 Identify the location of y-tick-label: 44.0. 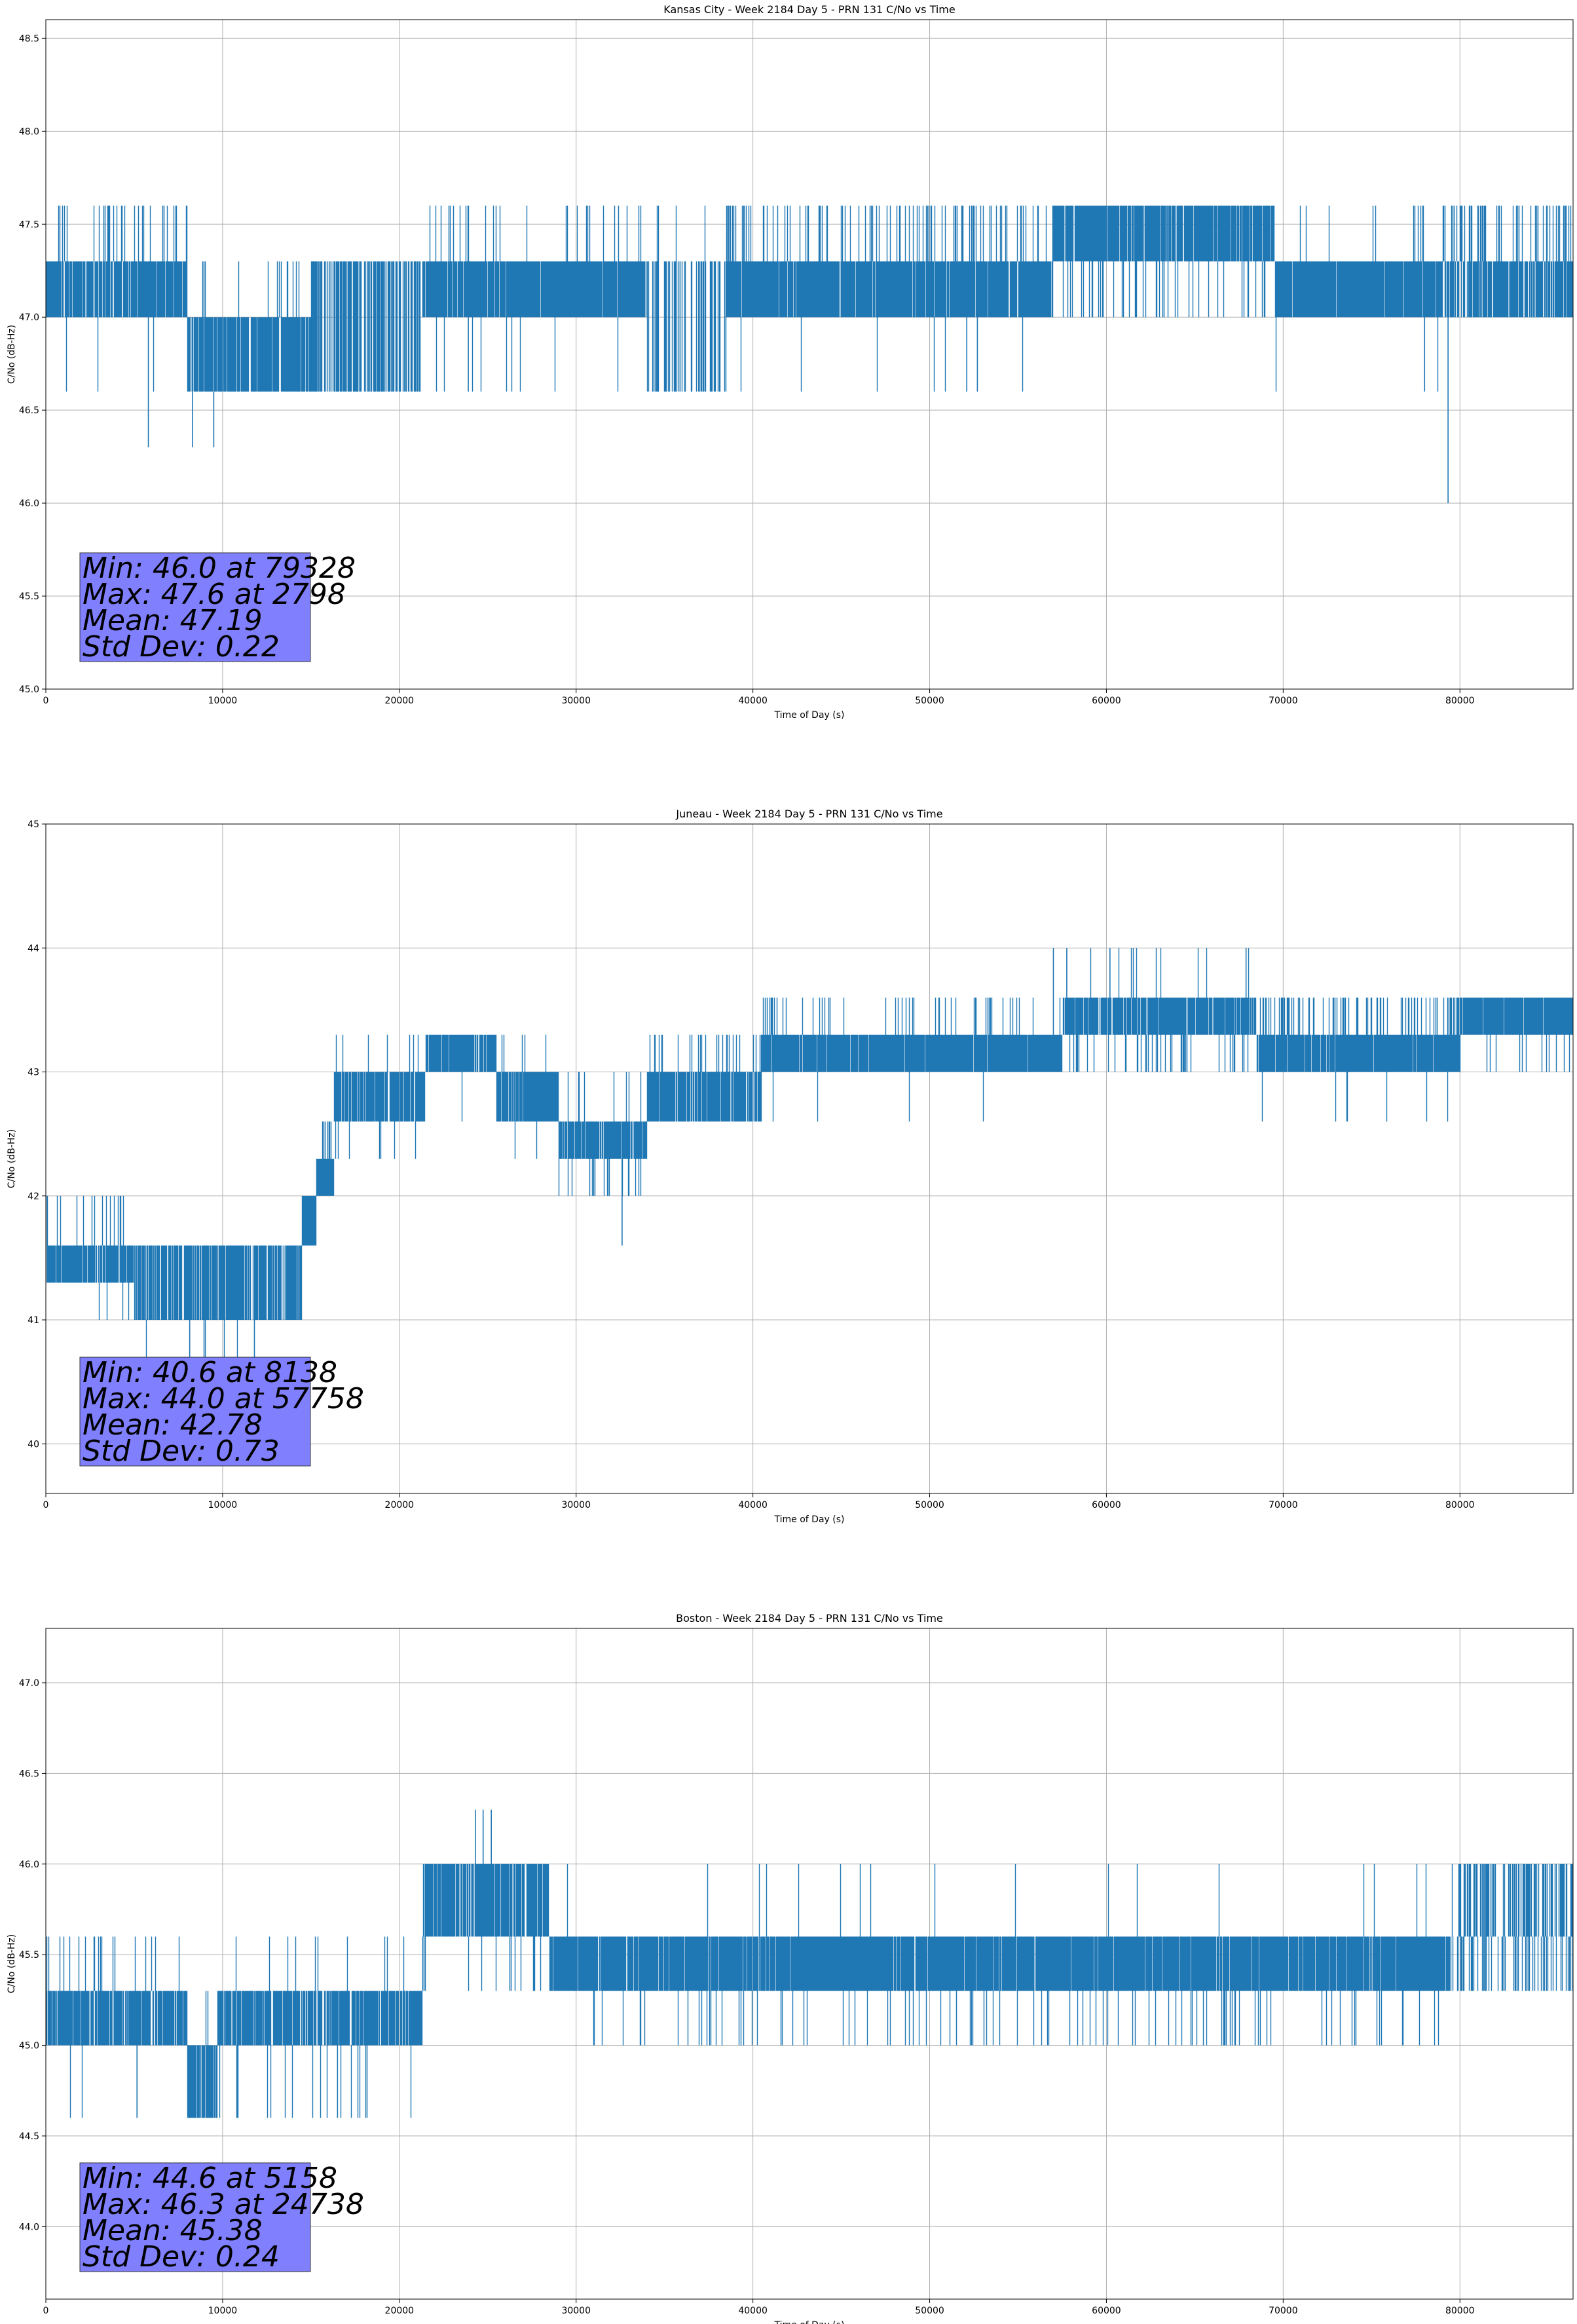
(29, 2227).